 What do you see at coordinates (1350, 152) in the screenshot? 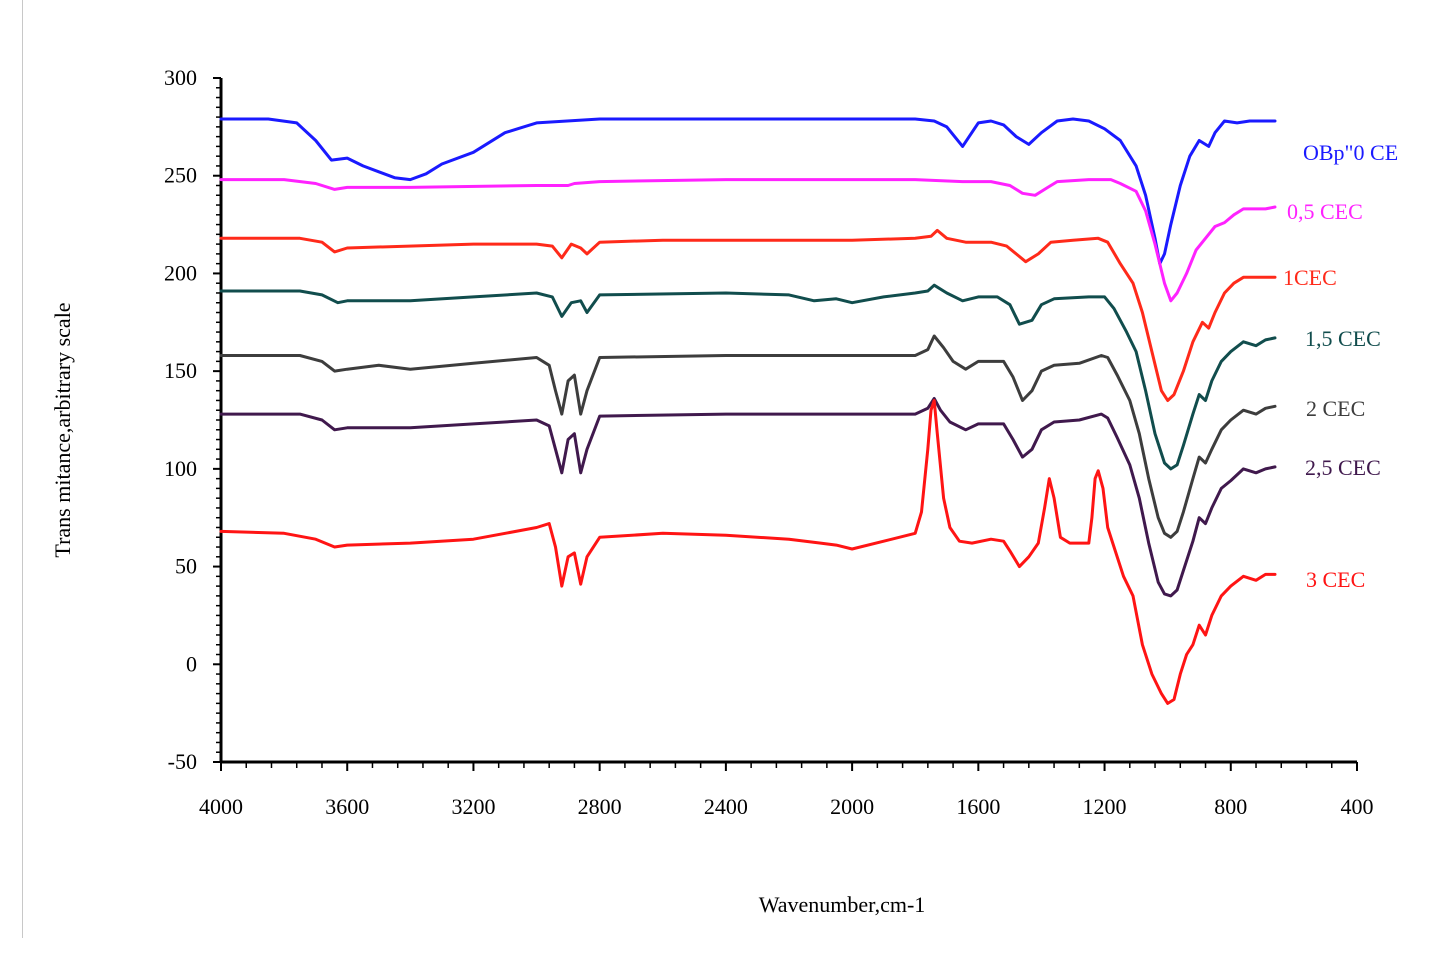
I see `series-label-1: OBp"0 CE` at bounding box center [1350, 152].